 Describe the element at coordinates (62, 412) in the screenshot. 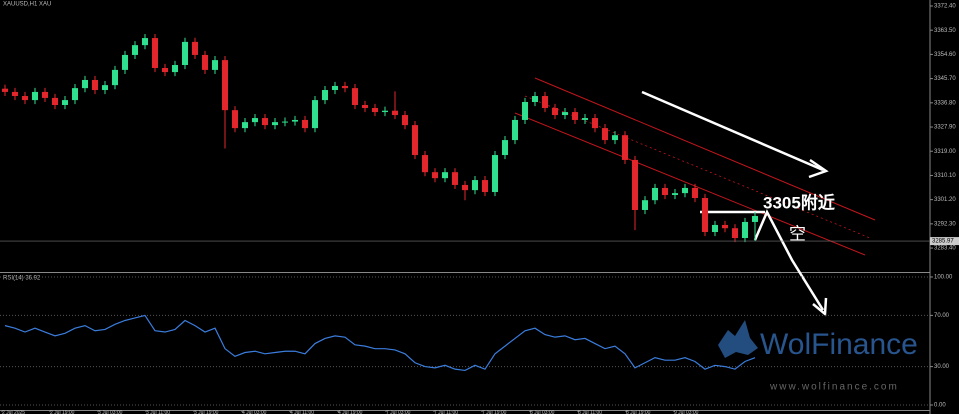

I see `x-tick-label: 2 Jul 19:00` at that location.